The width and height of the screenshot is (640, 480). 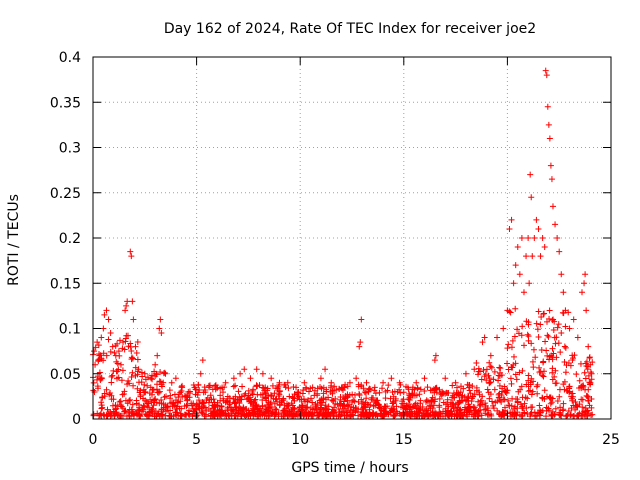 What do you see at coordinates (70, 330) in the screenshot?
I see `y-tick-label: 0.1` at bounding box center [70, 330].